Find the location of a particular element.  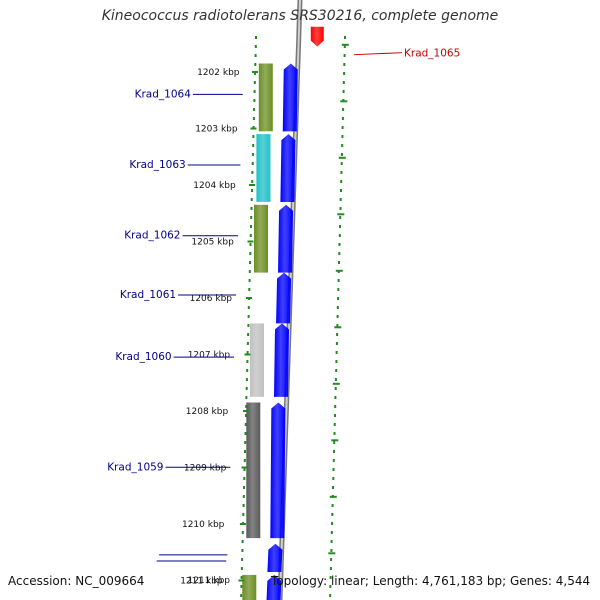

kbp-tick-label: 1210 kbp is located at coordinates (203, 525).